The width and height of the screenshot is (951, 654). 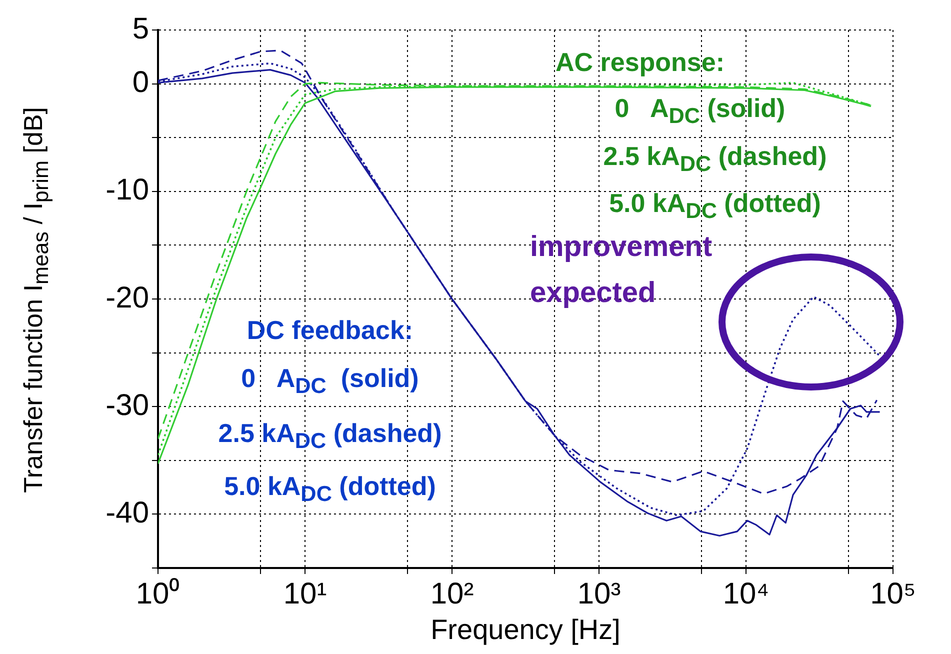 What do you see at coordinates (622, 270) in the screenshot?
I see `annotation: improvement expected` at bounding box center [622, 270].